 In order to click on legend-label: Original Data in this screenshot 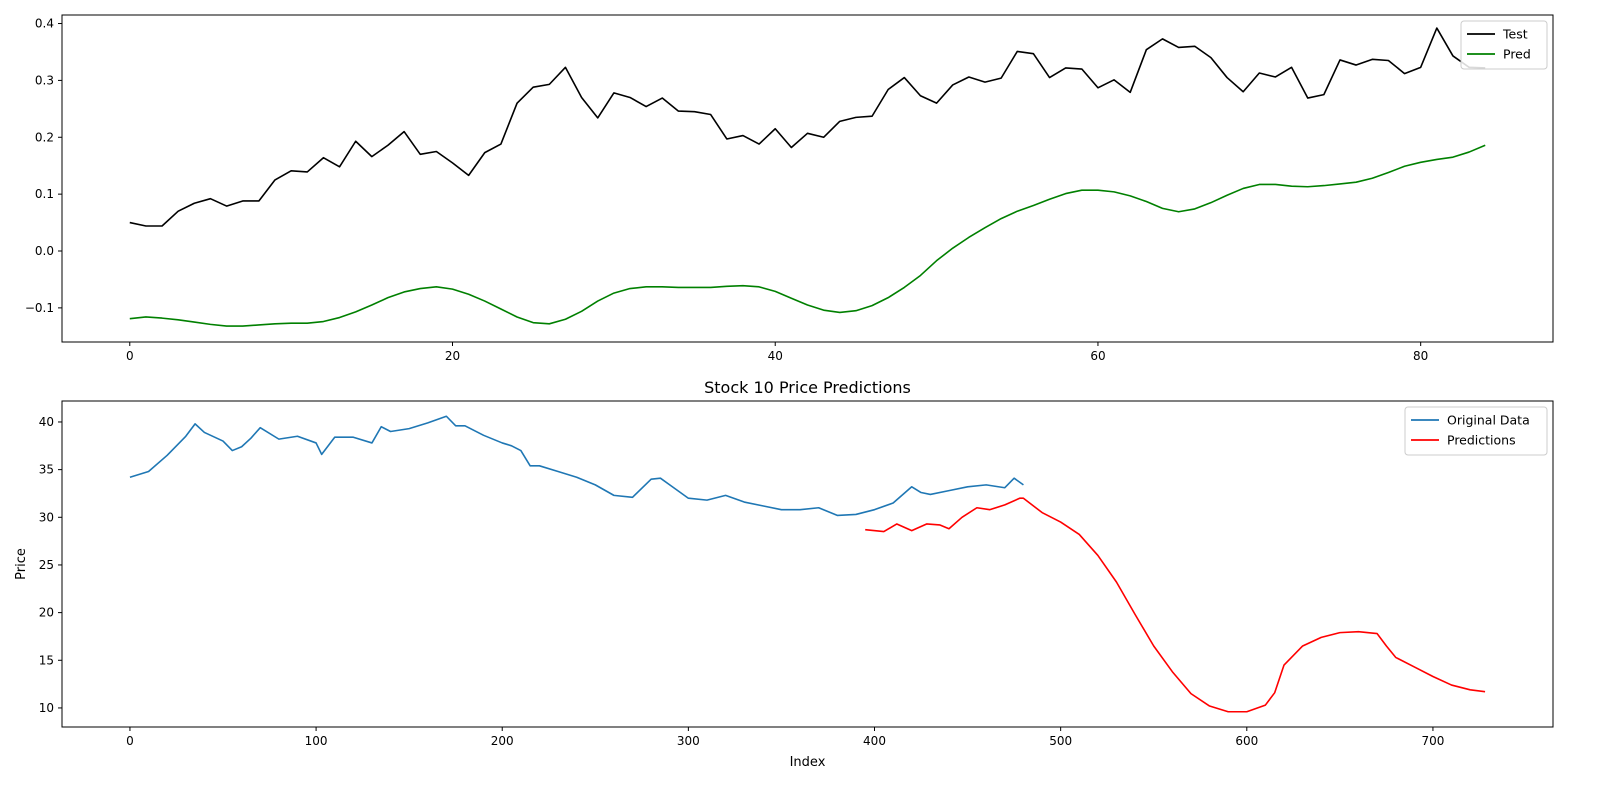, I will do `click(1488, 420)`.